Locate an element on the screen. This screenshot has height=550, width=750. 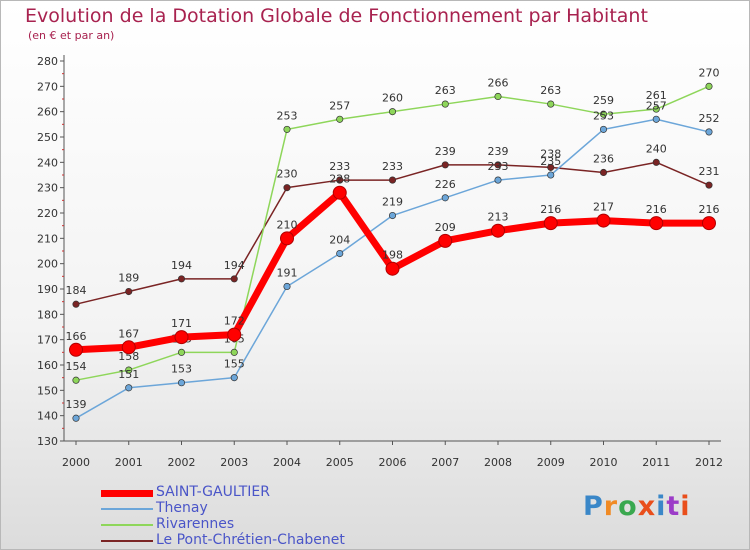
data-label: 235 is located at coordinates (550, 161).